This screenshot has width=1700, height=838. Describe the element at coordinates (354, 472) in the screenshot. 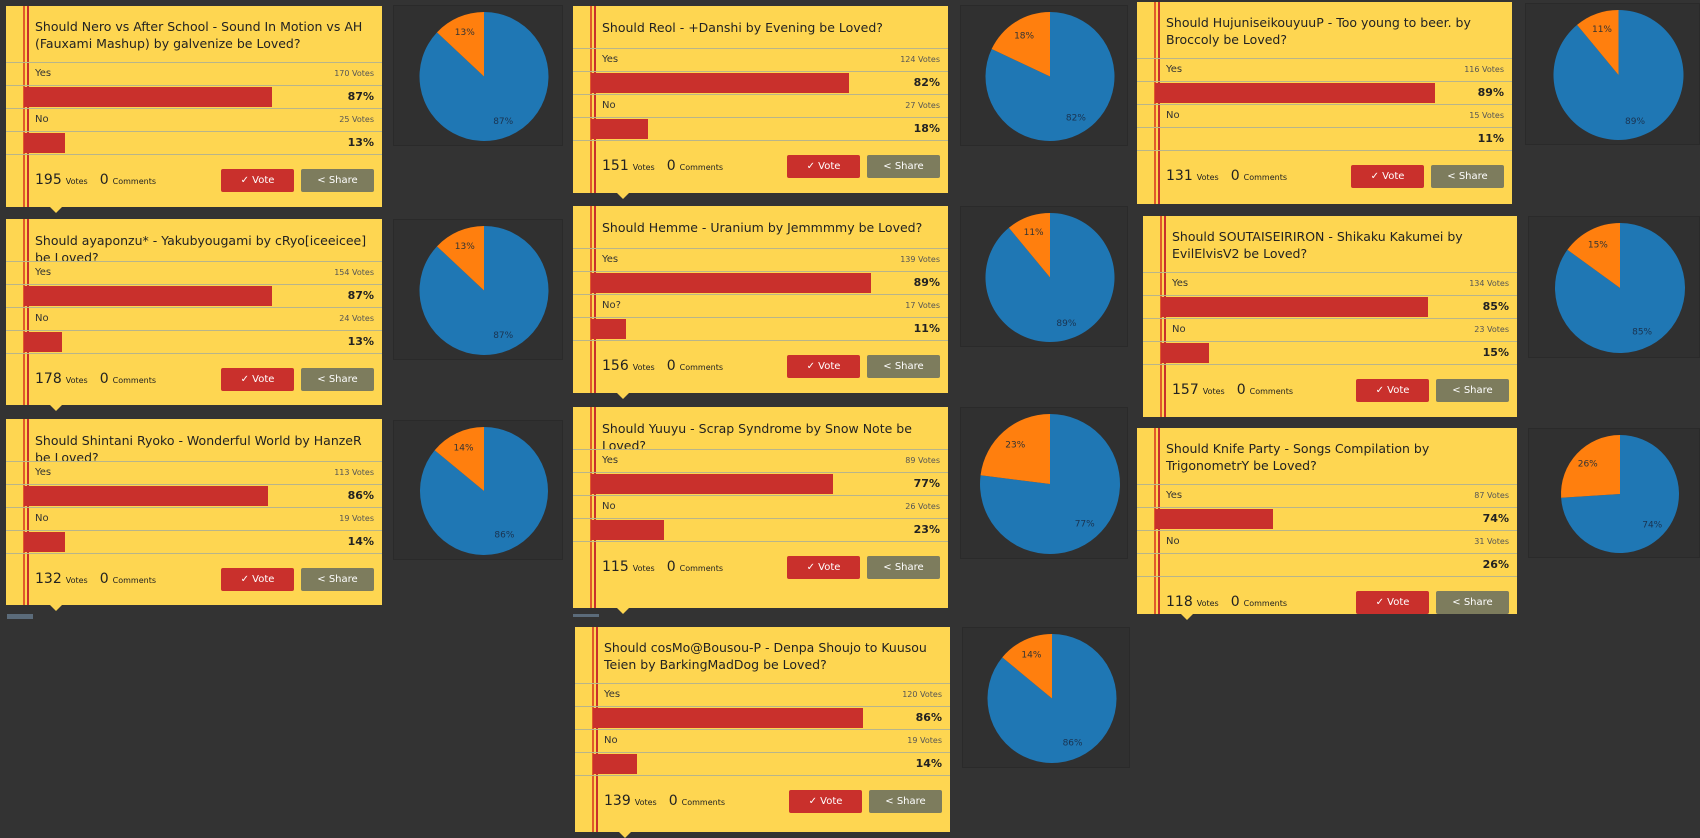

I see `option-votes: 113 Votes` at that location.